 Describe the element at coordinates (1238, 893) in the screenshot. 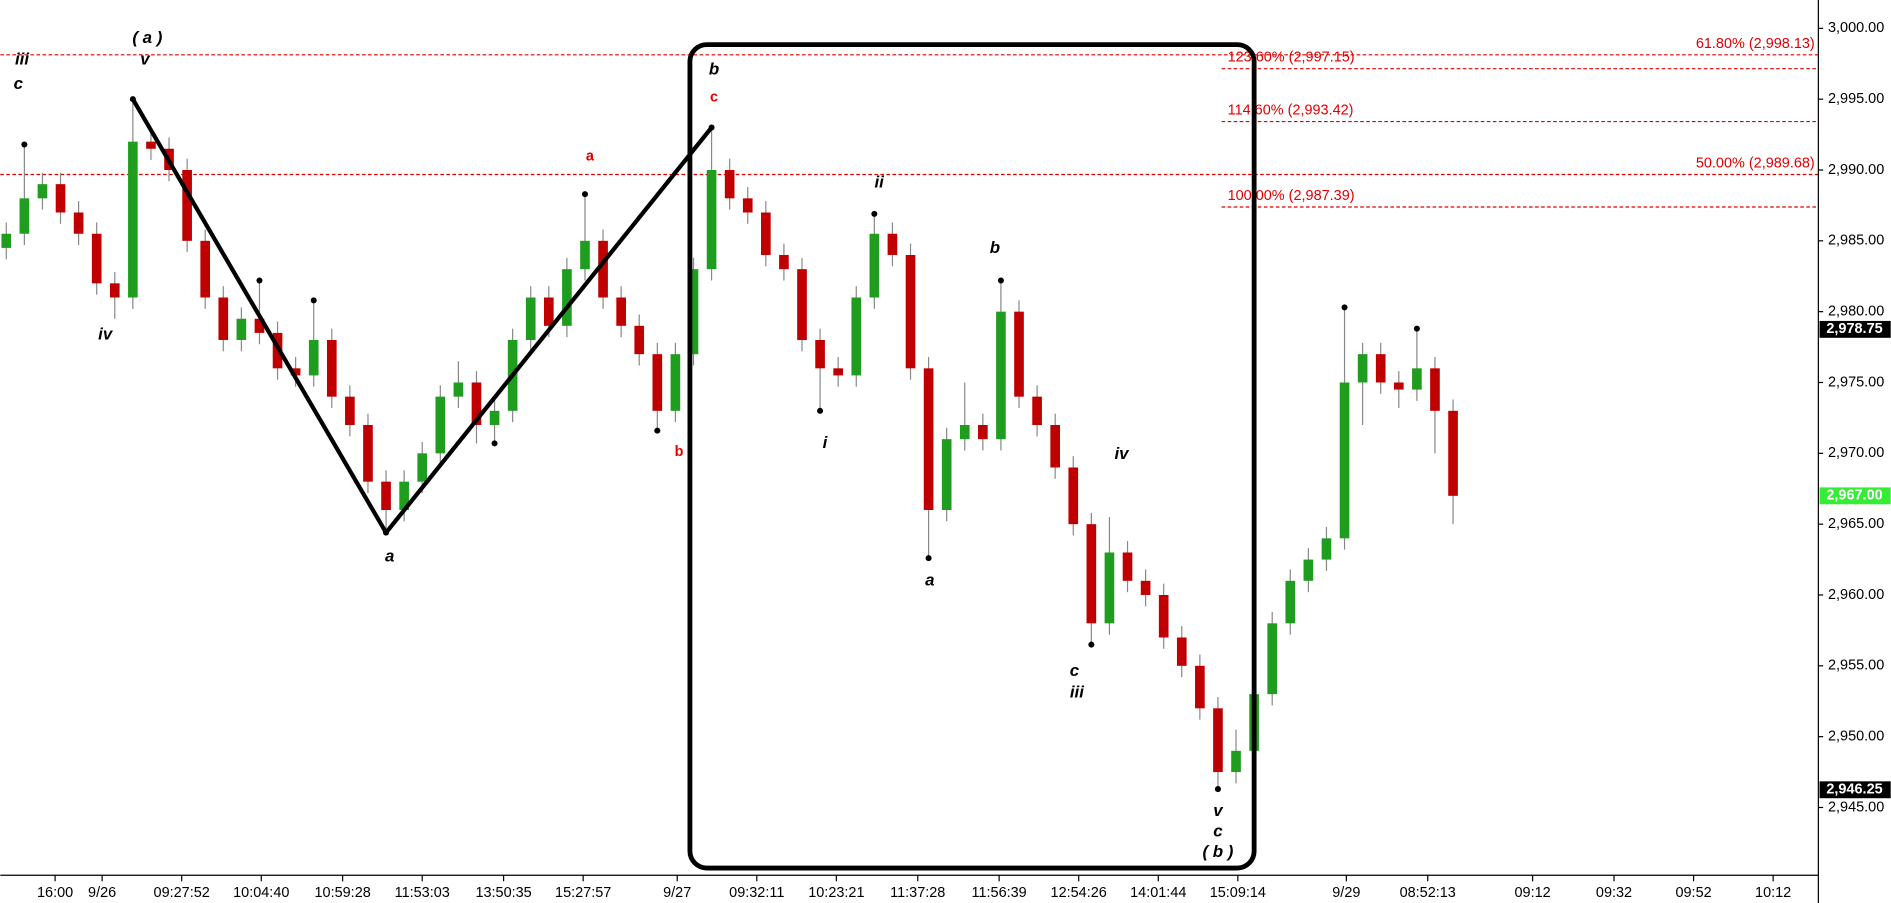

I see `x-tick-label: 15:09:14` at that location.